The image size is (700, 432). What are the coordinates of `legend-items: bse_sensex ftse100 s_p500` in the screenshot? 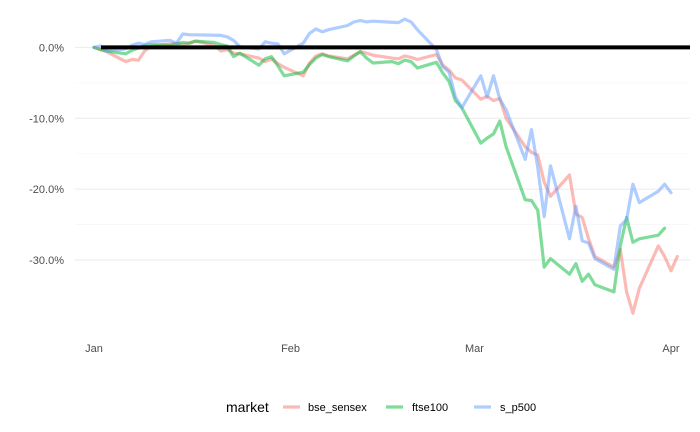 It's located at (409, 408).